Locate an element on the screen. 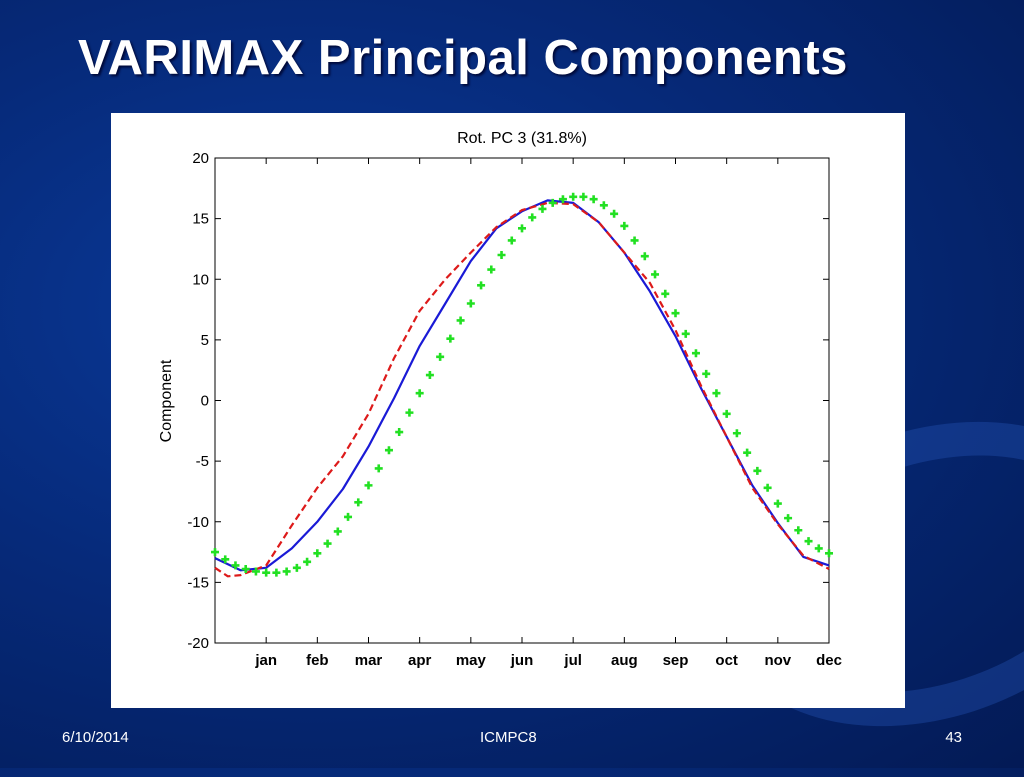 Image resolution: width=1024 pixels, height=777 pixels. y-tick-label: 0 is located at coordinates (205, 401).